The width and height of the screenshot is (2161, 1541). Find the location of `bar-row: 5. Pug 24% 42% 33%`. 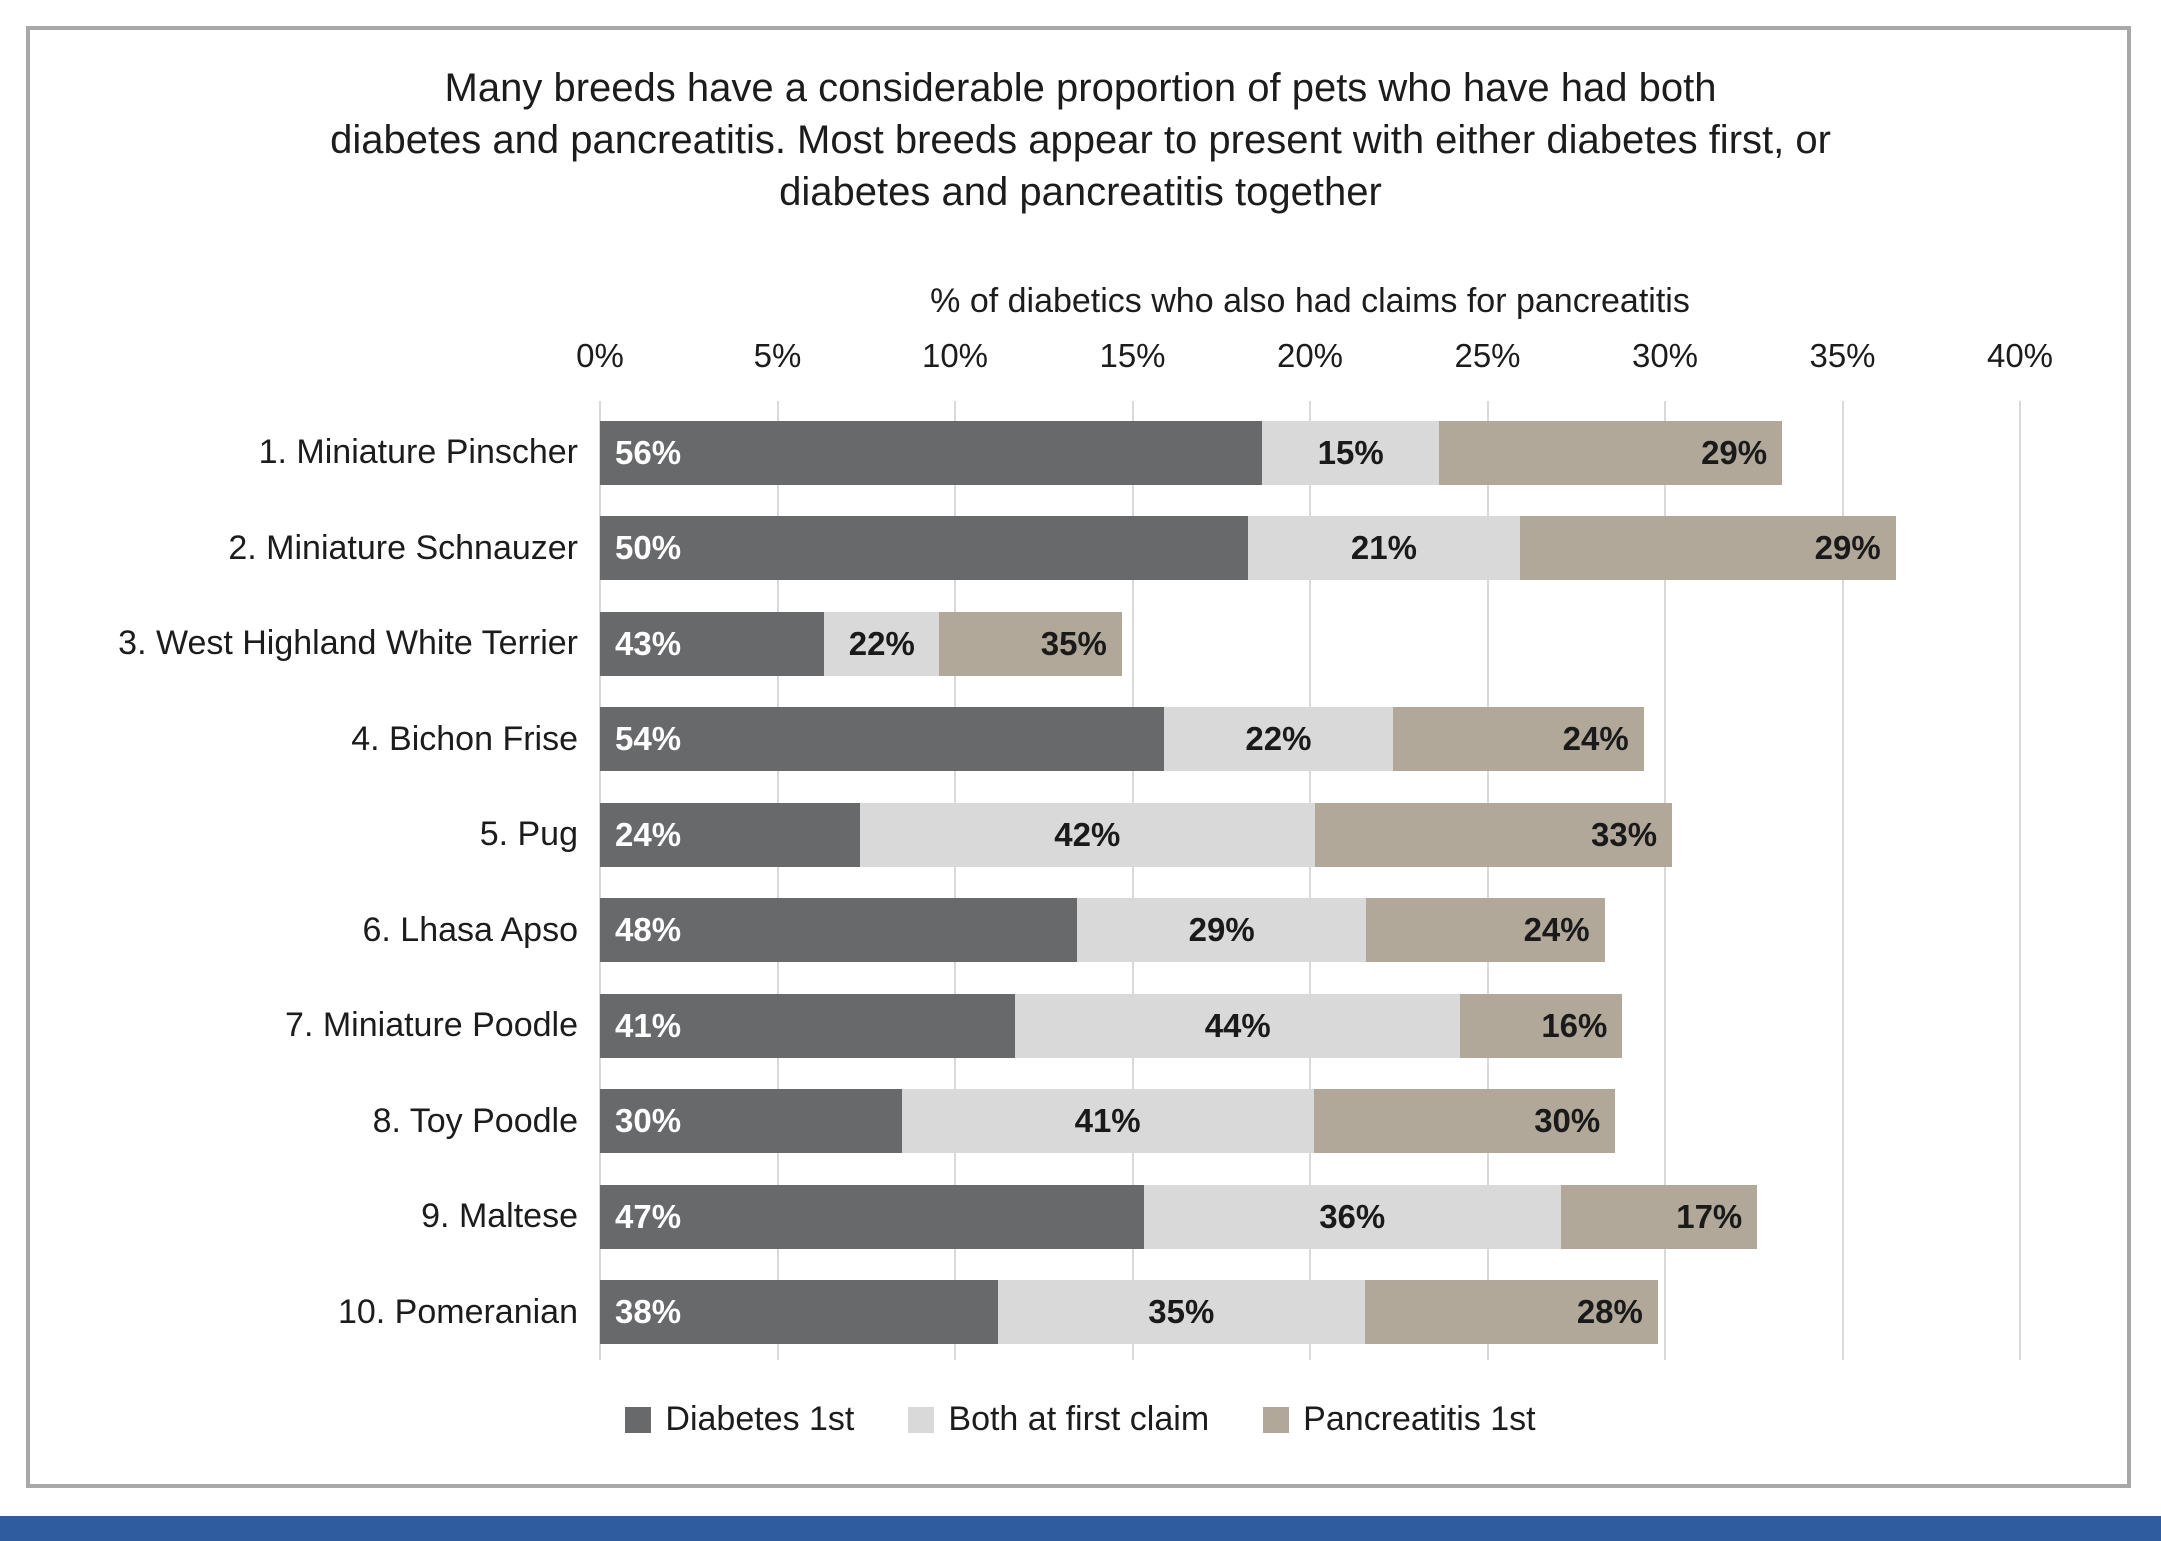

bar-row: 5. Pug 24% 42% 33% is located at coordinates (1250, 835).